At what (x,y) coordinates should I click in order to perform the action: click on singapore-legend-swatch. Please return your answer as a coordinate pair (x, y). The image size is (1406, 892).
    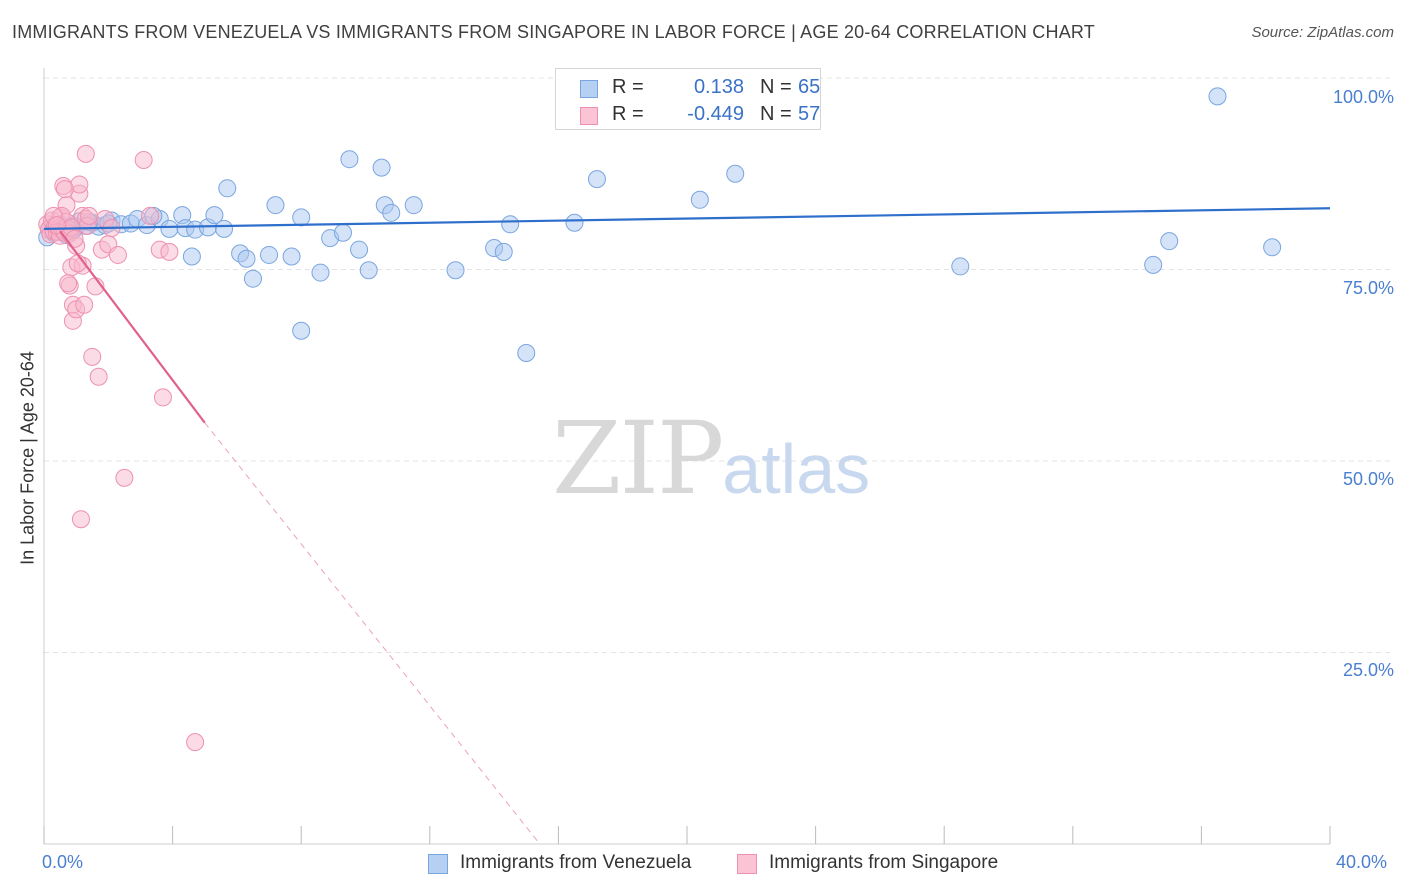
    Looking at the image, I should click on (747, 864).